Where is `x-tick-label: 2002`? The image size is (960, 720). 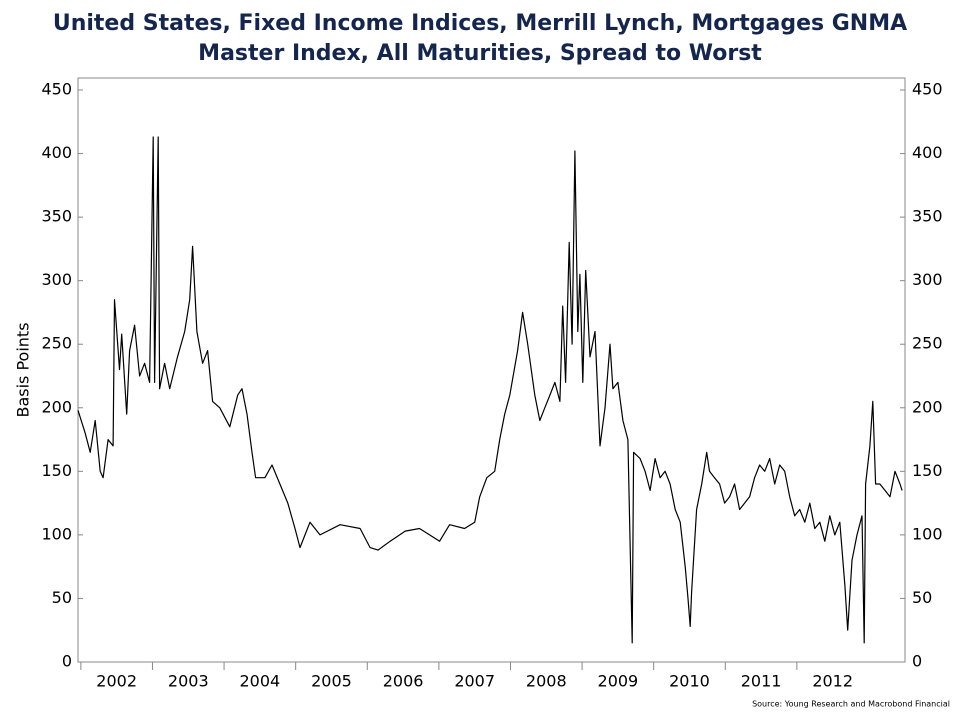
x-tick-label: 2002 is located at coordinates (116, 681).